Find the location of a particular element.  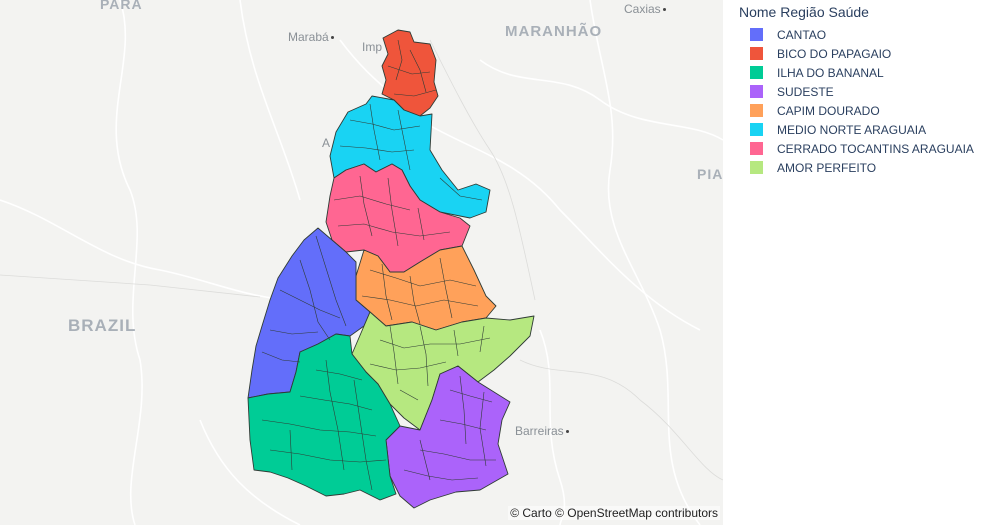

city-araguaina: A is located at coordinates (326, 143).